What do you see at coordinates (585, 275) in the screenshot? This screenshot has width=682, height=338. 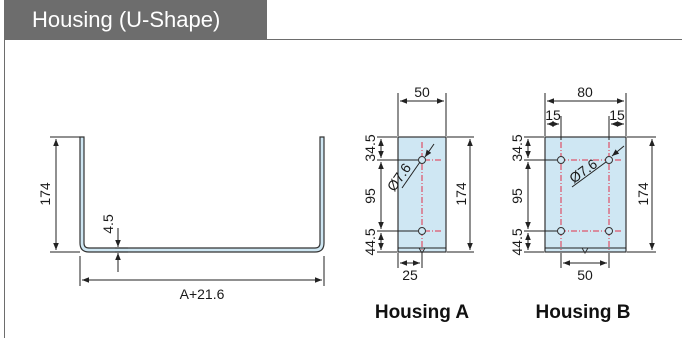 I see `housing-b-spacing-label: 50` at bounding box center [585, 275].